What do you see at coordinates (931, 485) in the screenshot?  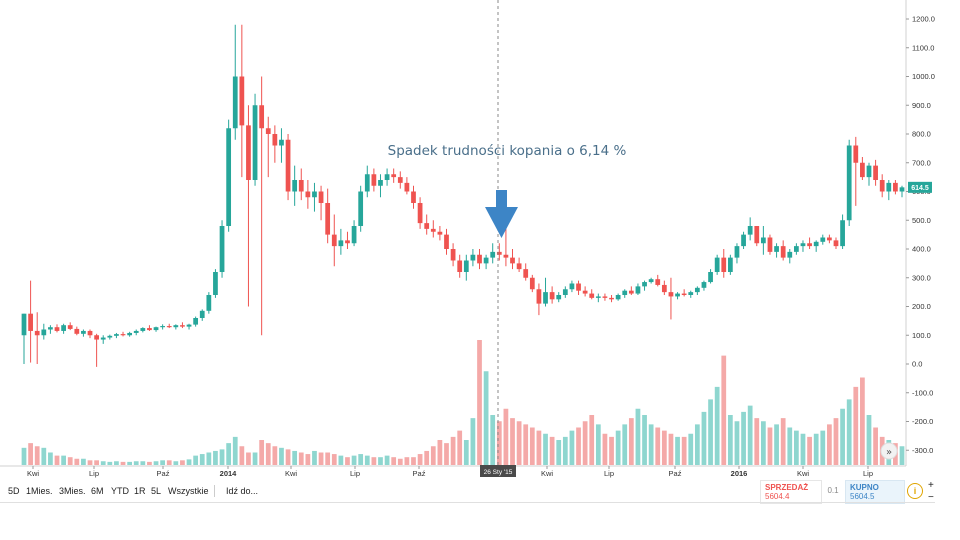 I see `zoom-in-button: +` at bounding box center [931, 485].